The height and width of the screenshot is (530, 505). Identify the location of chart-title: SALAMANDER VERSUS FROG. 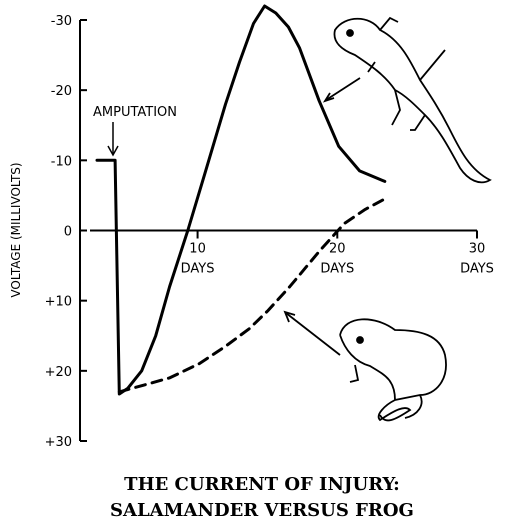
(262, 510).